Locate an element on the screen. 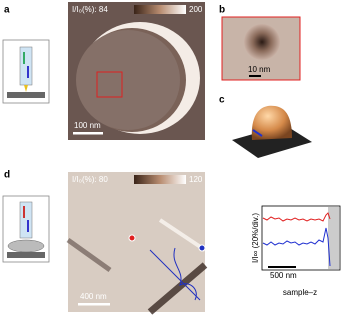 Image resolution: width=341 pixels, height=320 pixels. scale-bar-label: 500 nm is located at coordinates (283, 275).